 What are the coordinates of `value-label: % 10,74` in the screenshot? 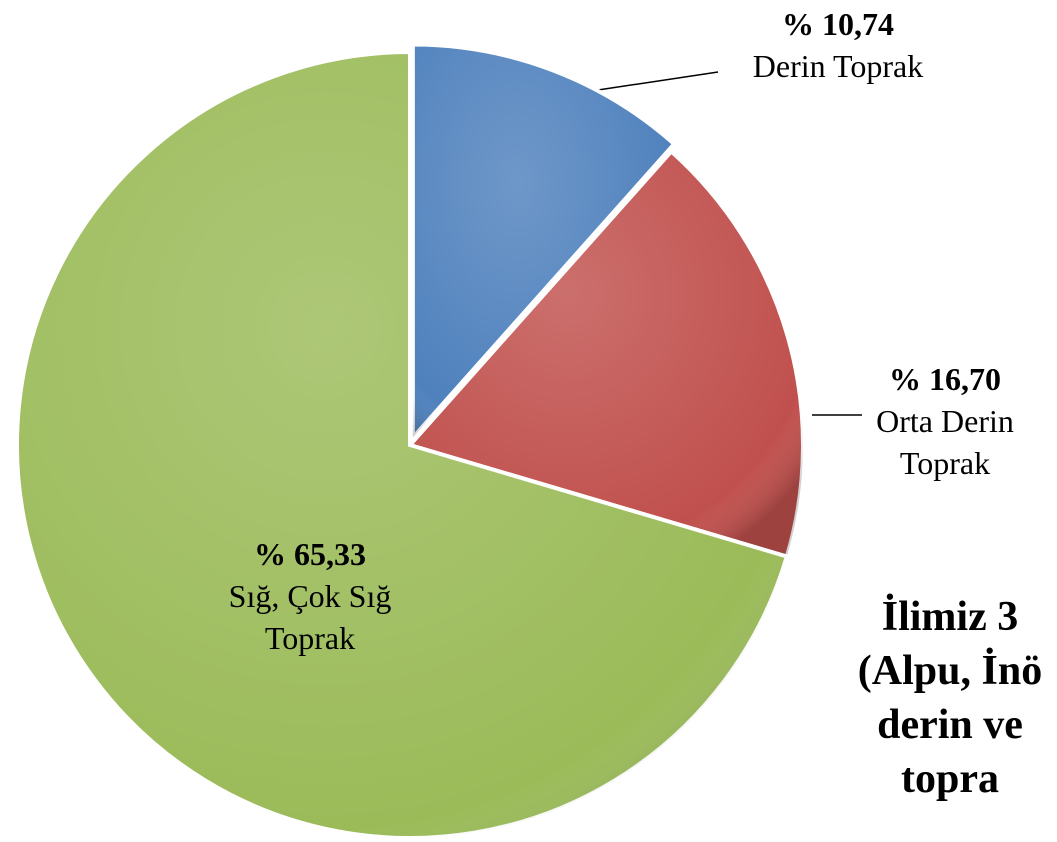 It's located at (838, 24).